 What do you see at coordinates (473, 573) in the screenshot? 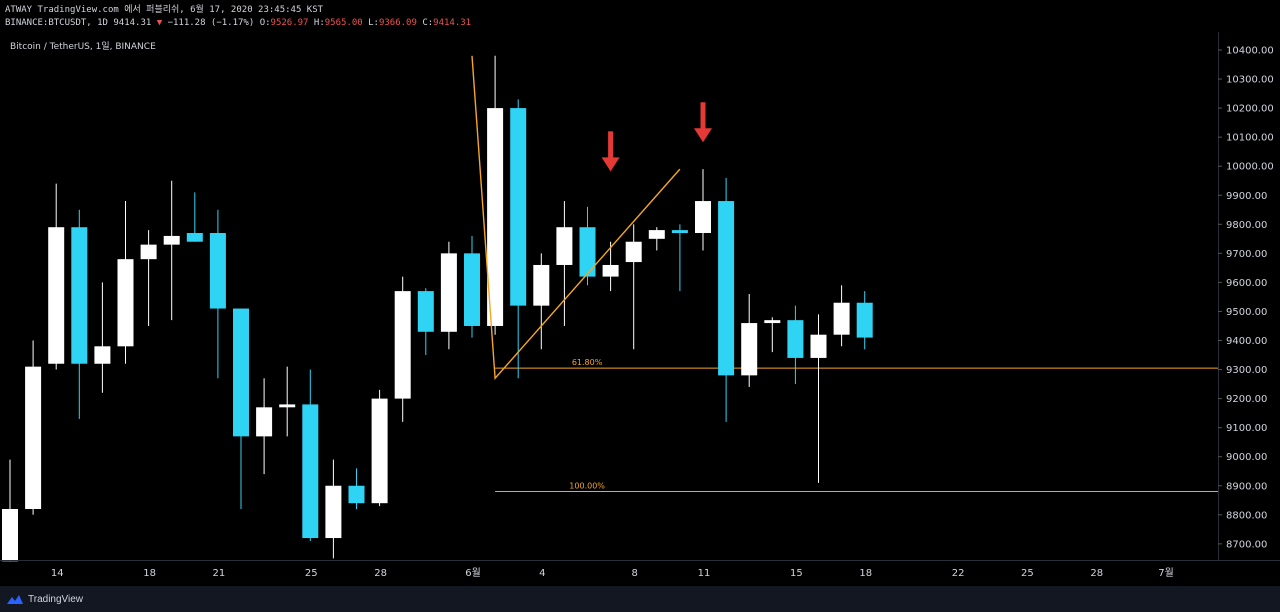
I see `x-tick-label: 6월` at bounding box center [473, 573].